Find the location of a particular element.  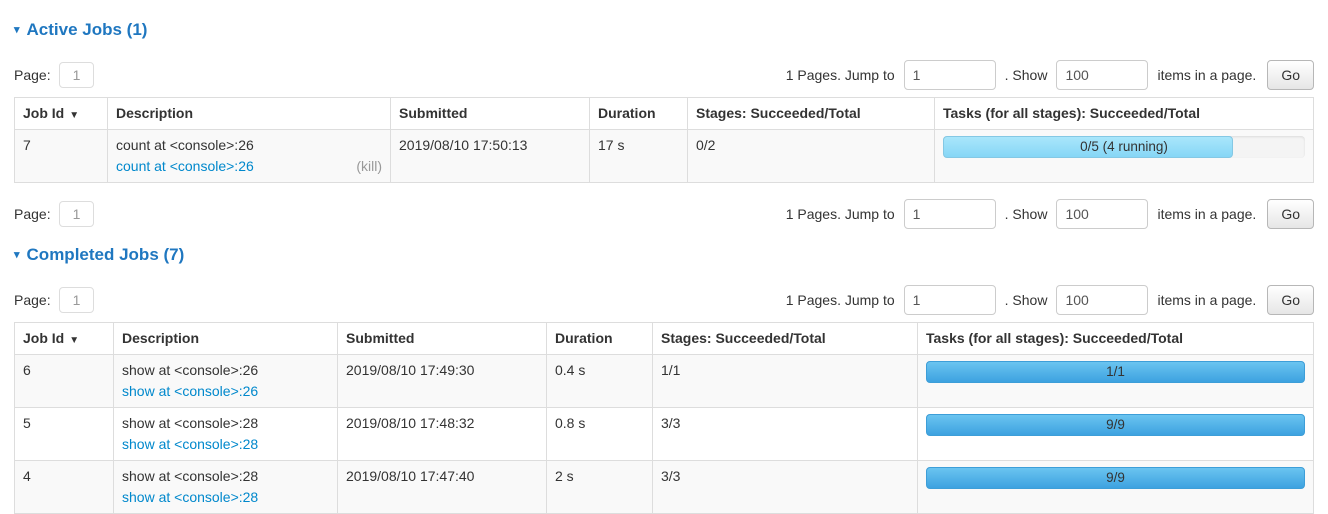

job-id-cell: 6 is located at coordinates (64, 381).